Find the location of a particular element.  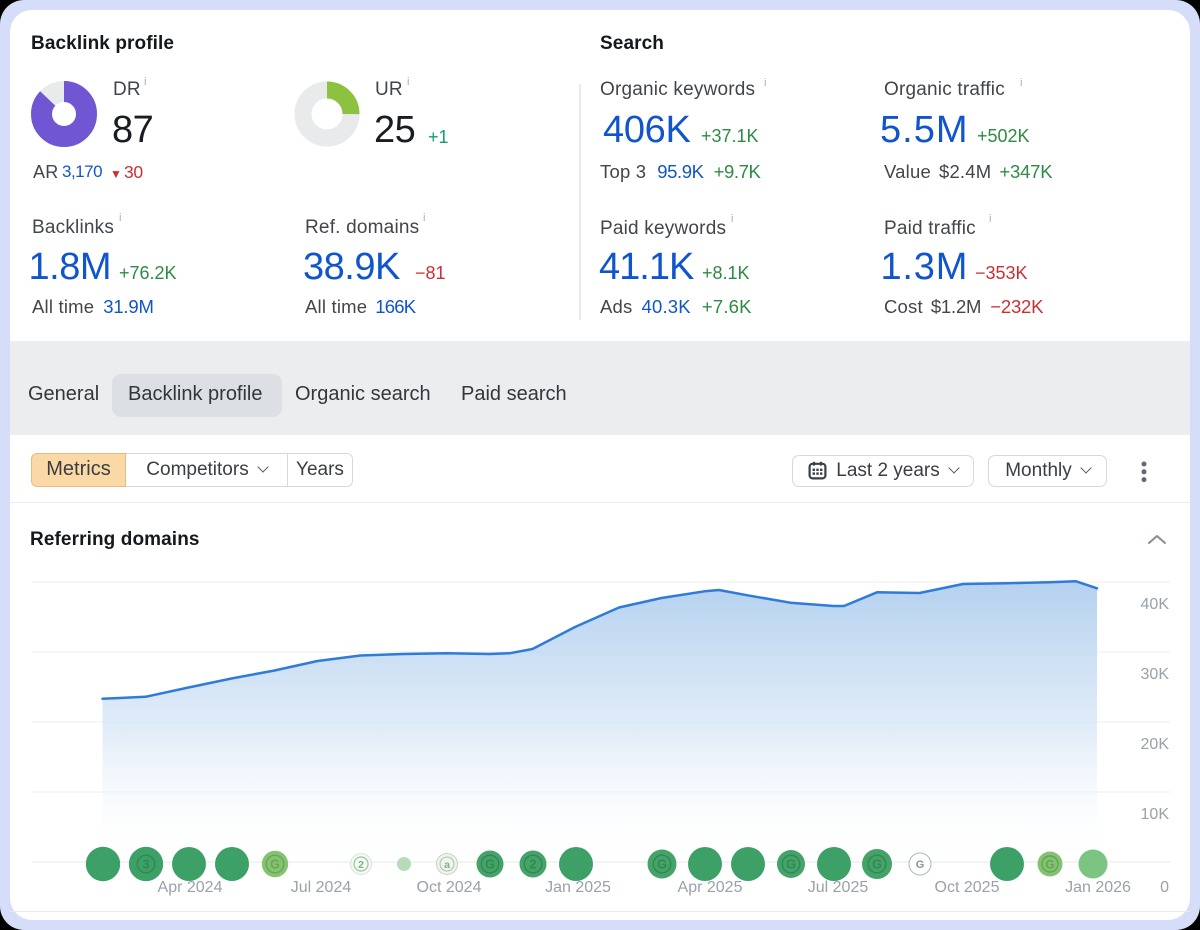

svg-text: Oct 2024 is located at coordinates (449, 887).